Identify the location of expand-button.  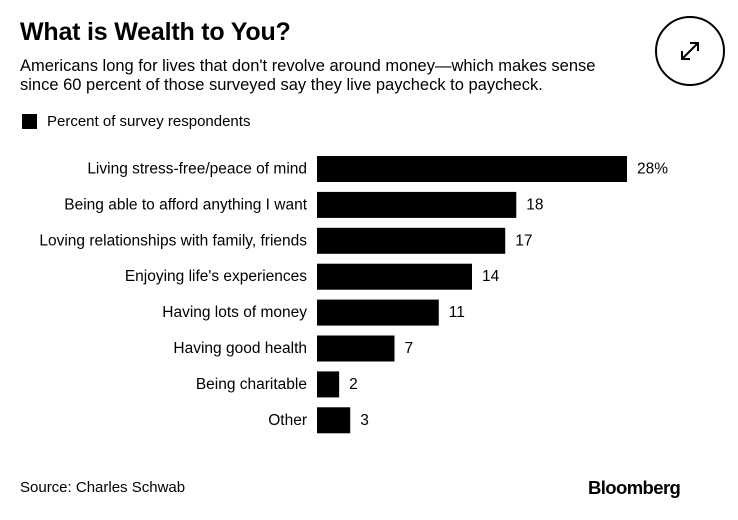
(690, 51).